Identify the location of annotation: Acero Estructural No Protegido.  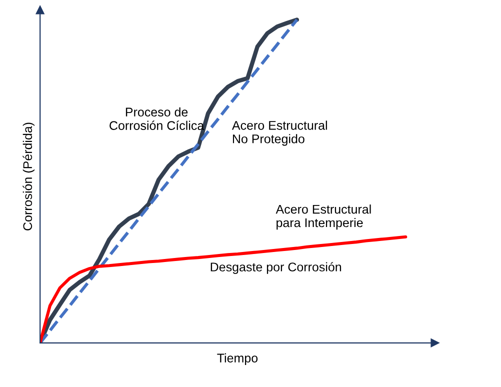
(279, 133).